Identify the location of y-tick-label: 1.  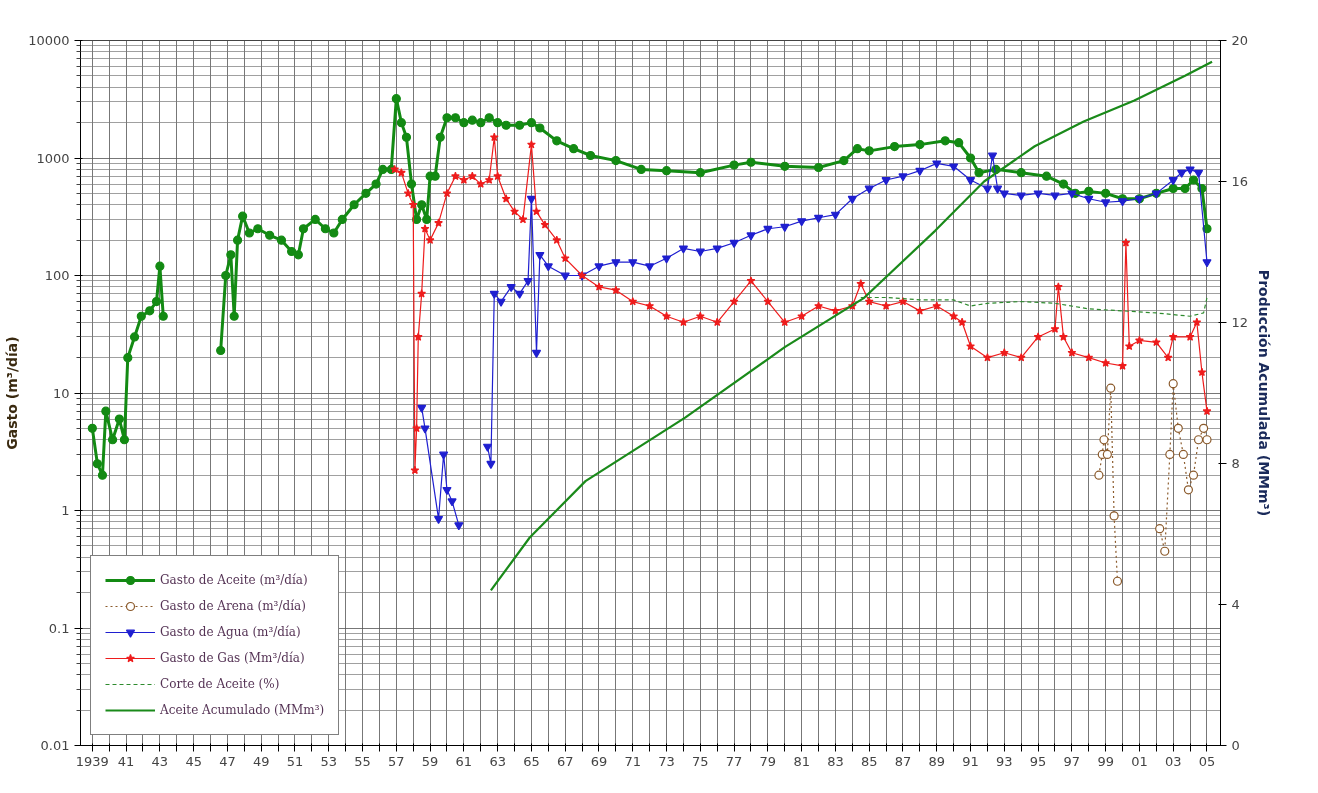
(65, 510).